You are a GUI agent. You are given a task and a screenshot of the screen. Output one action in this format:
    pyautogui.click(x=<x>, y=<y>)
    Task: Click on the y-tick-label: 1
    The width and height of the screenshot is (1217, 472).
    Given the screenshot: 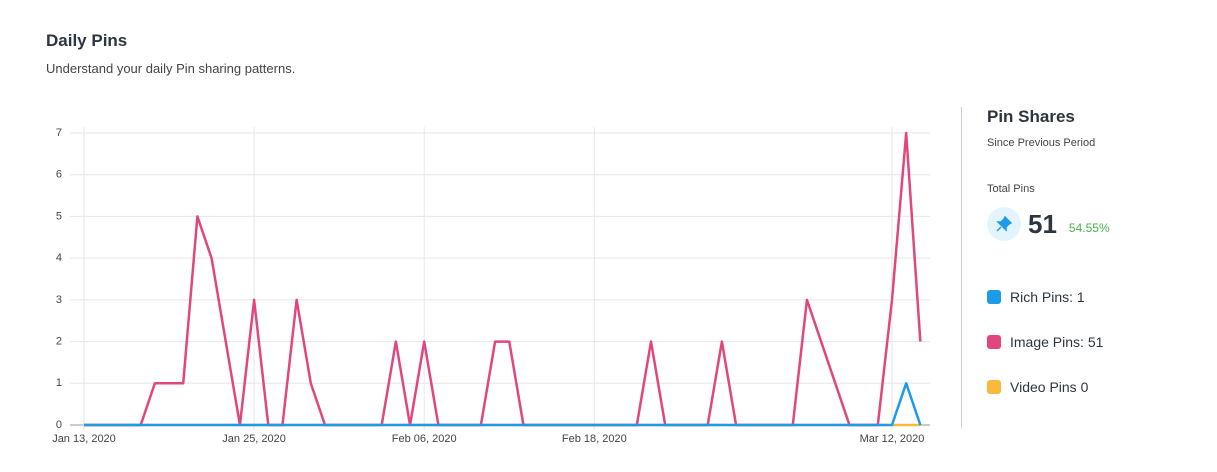 What is the action you would take?
    pyautogui.click(x=59, y=383)
    